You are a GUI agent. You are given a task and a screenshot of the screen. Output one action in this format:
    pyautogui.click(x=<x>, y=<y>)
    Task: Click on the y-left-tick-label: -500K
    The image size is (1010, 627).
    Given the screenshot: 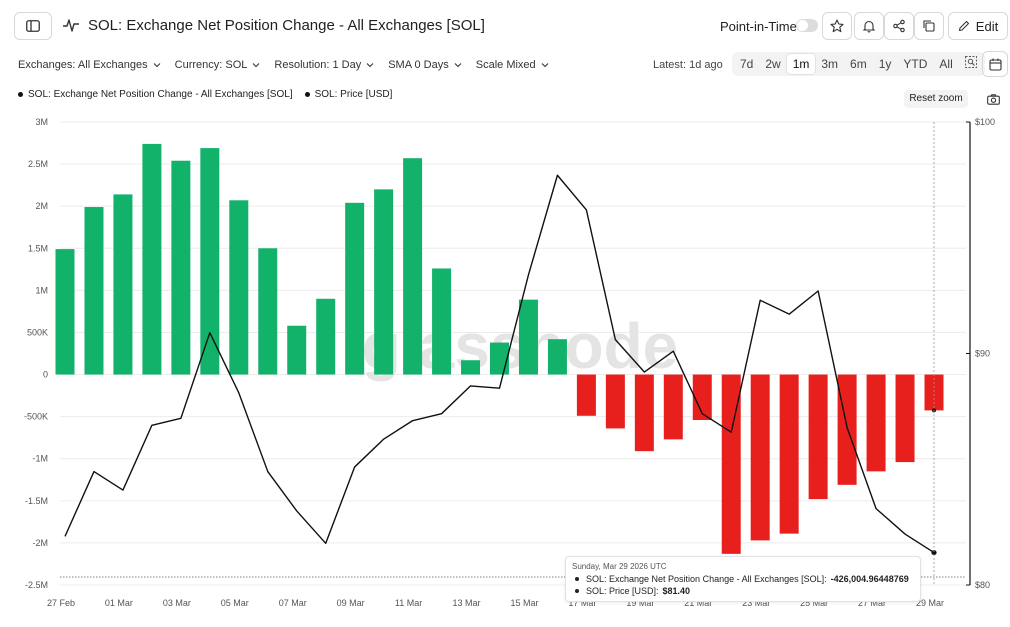 What is the action you would take?
    pyautogui.click(x=36, y=417)
    